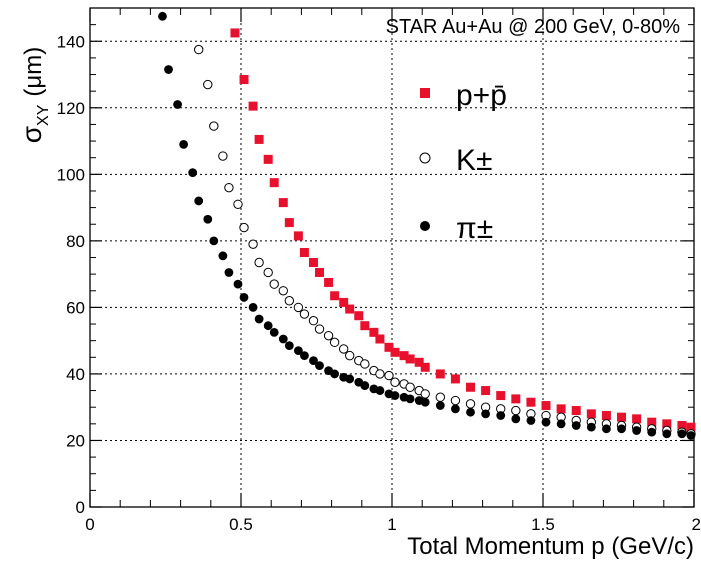  I want to click on legend-marker-kaon, so click(425, 158).